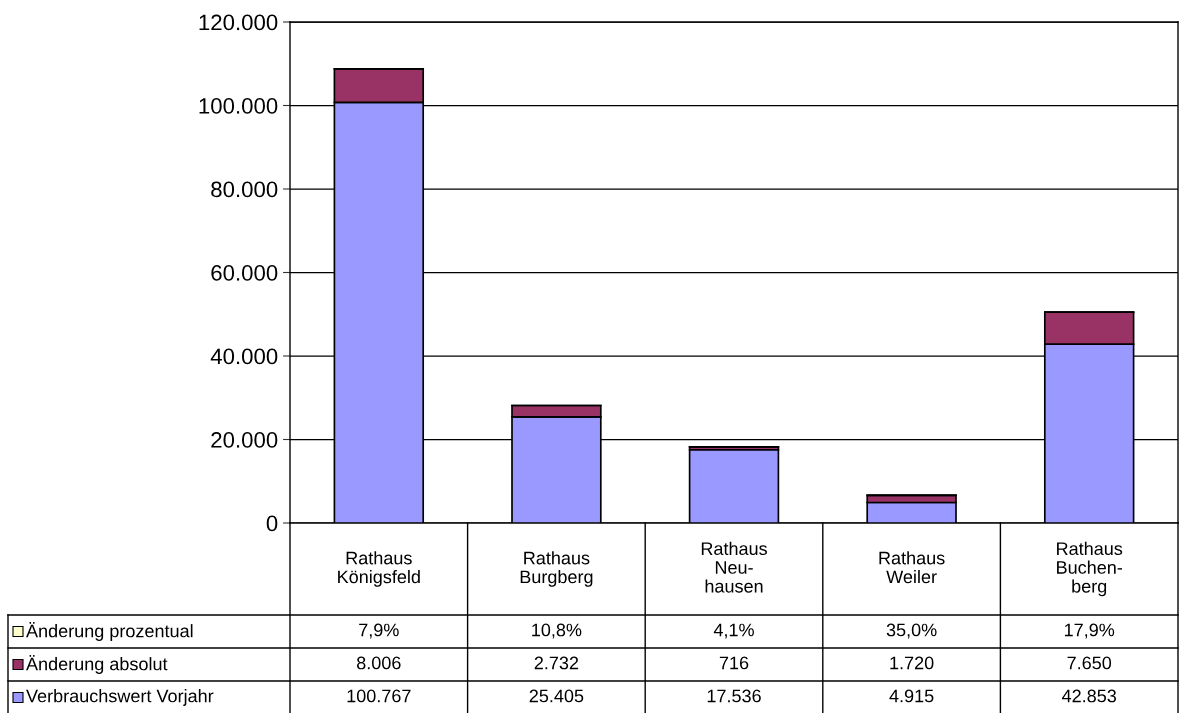 This screenshot has height=713, width=1182. Describe the element at coordinates (733, 631) in the screenshot. I see `data-label: 4,1%` at that location.